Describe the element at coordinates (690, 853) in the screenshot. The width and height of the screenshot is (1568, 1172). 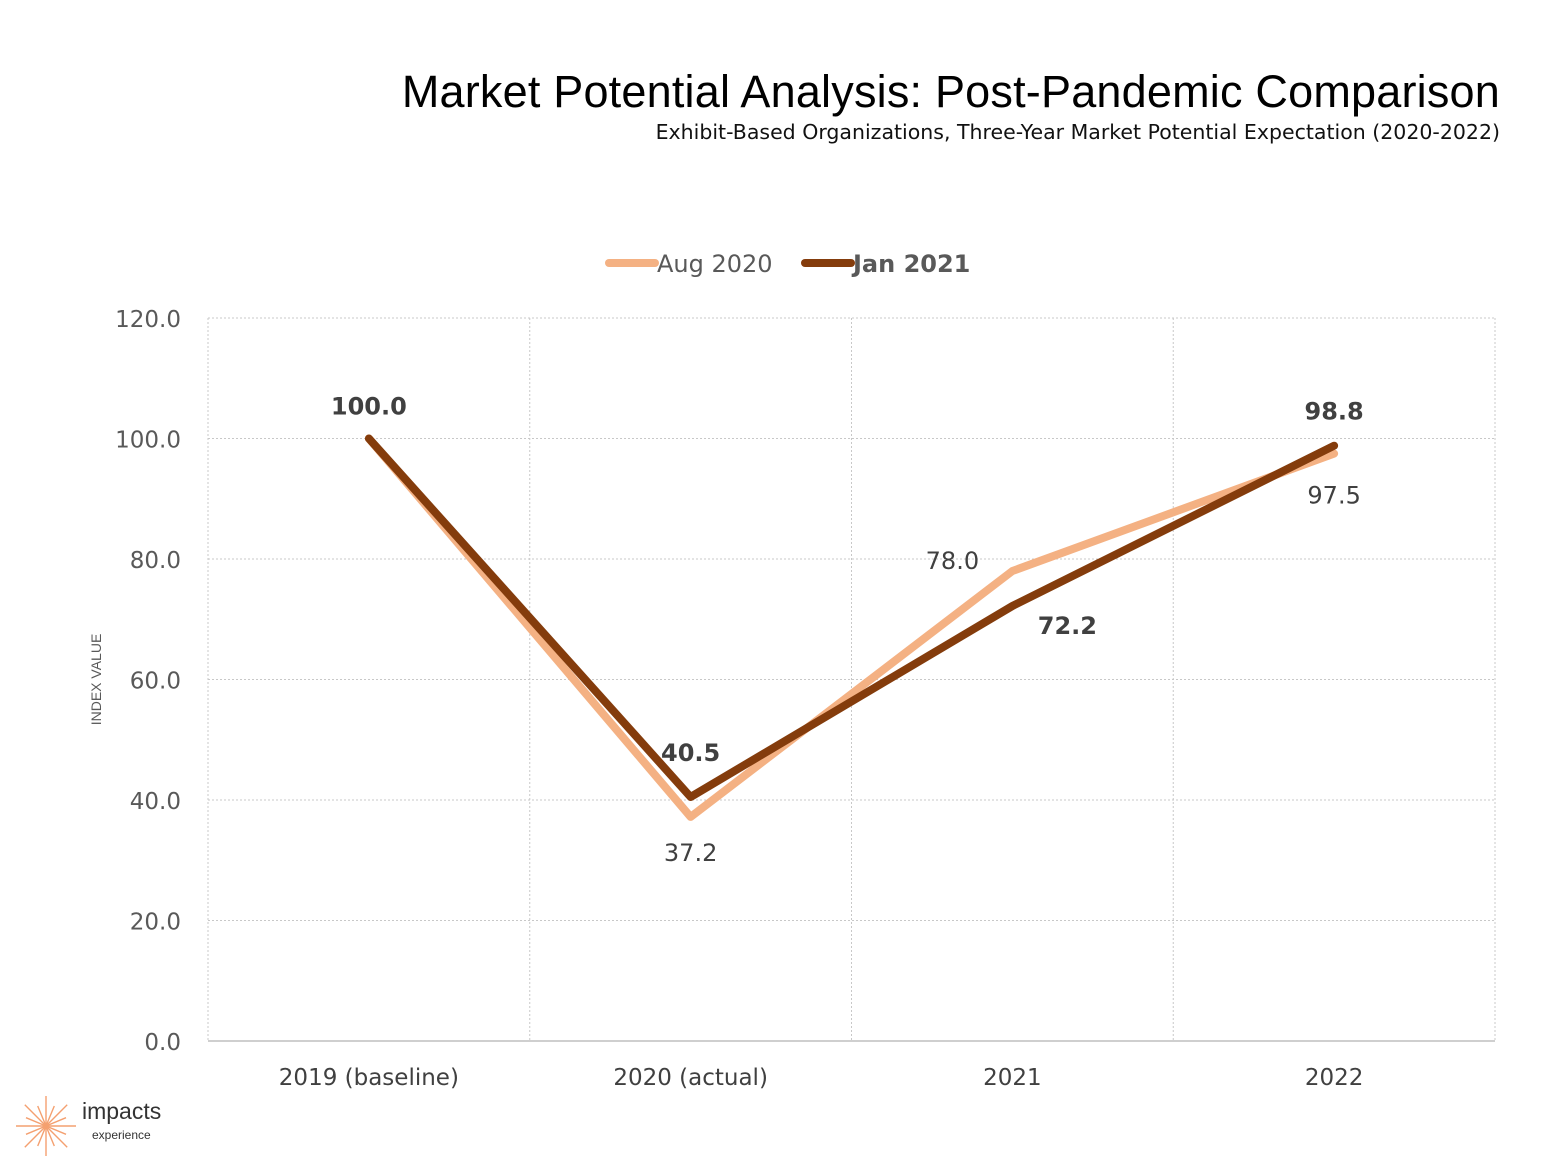
I see `data-label: 37.2` at that location.